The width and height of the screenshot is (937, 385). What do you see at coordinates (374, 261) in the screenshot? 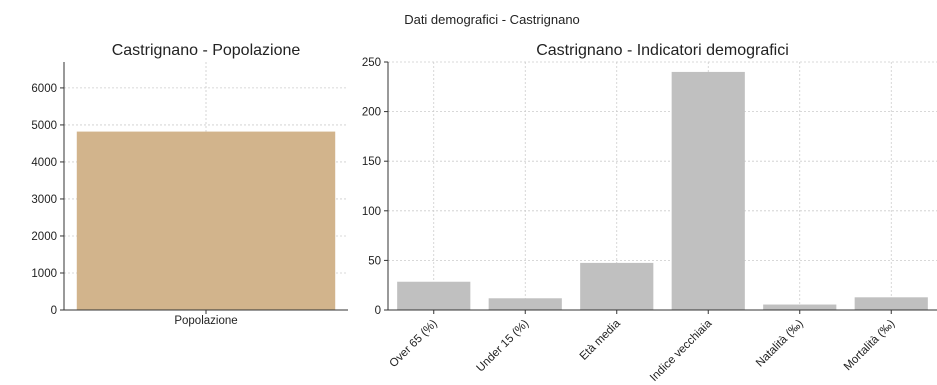
I see `y-tick-label: 50` at bounding box center [374, 261].